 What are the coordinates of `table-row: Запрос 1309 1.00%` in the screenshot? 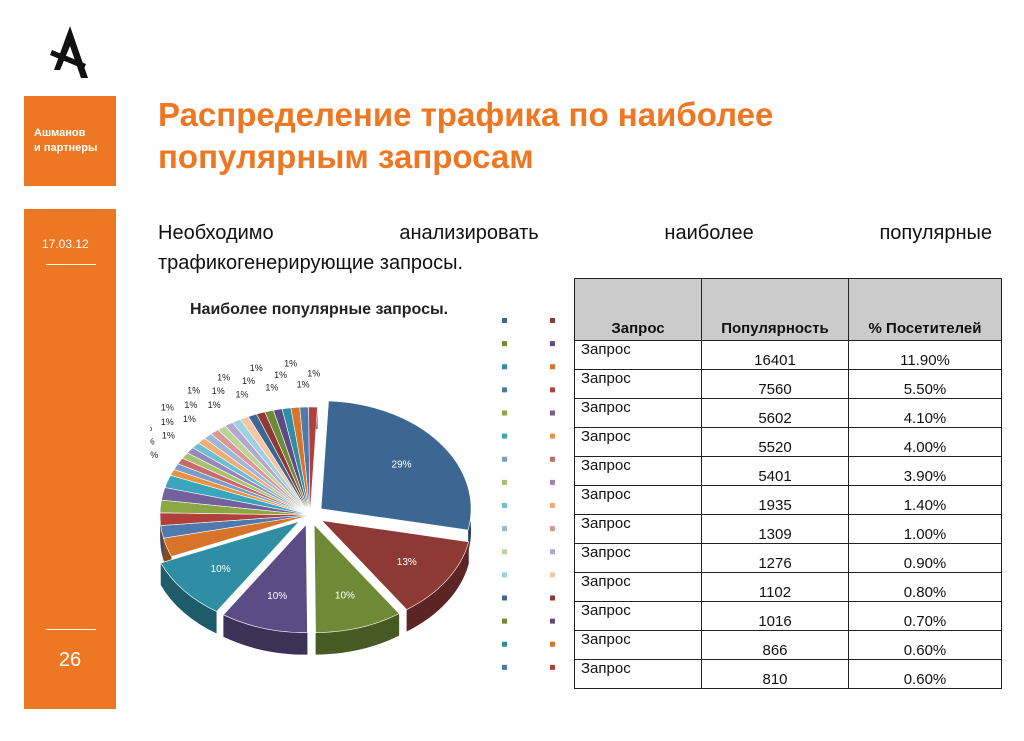 It's located at (788, 529).